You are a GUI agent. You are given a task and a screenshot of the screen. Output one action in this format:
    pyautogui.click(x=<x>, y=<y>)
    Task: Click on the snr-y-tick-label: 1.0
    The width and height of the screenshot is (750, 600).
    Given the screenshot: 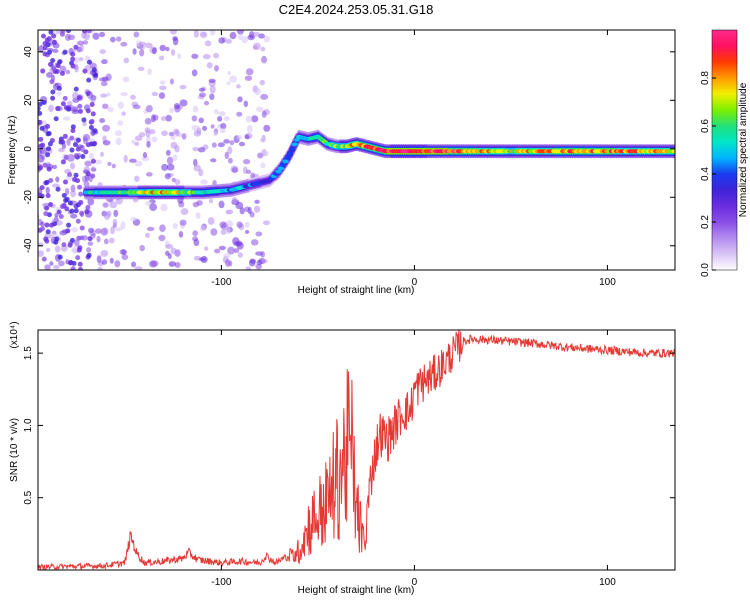 What is the action you would take?
    pyautogui.click(x=28, y=425)
    